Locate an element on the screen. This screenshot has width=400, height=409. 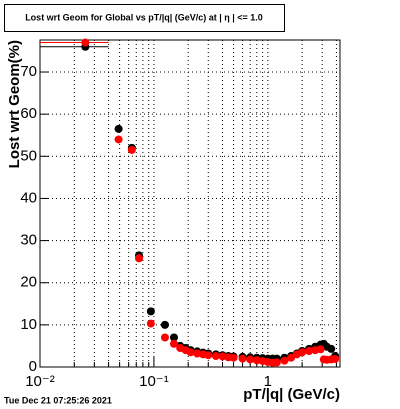
title-box is located at coordinates (144, 18).